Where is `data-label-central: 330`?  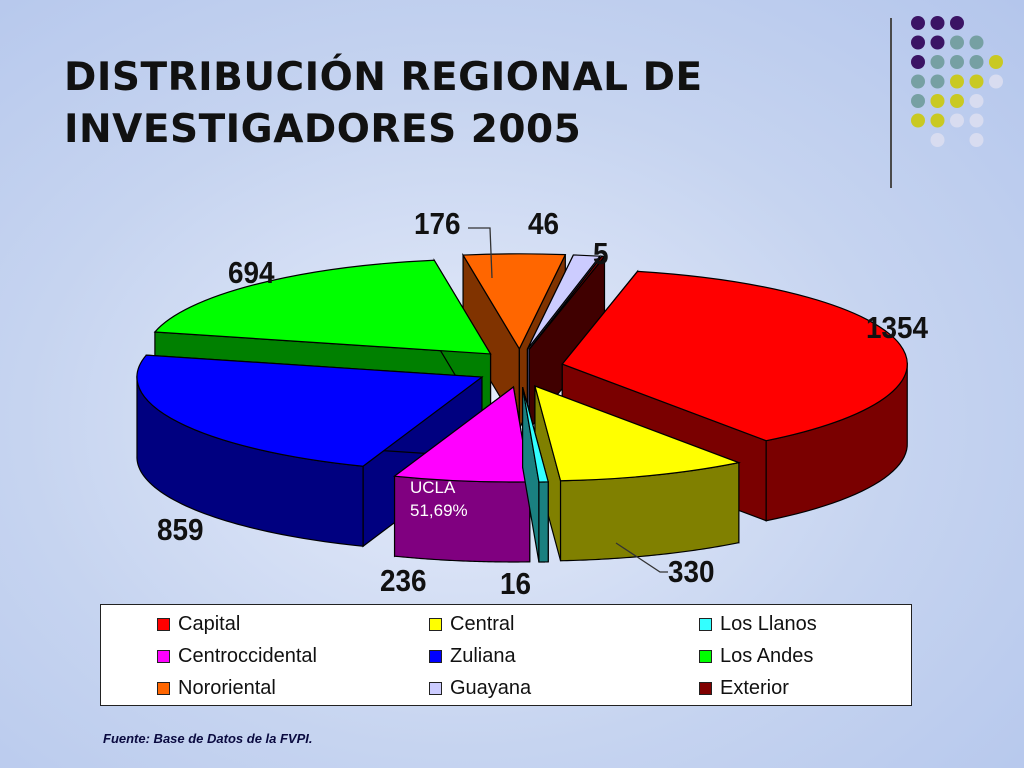 data-label-central: 330 is located at coordinates (691, 571).